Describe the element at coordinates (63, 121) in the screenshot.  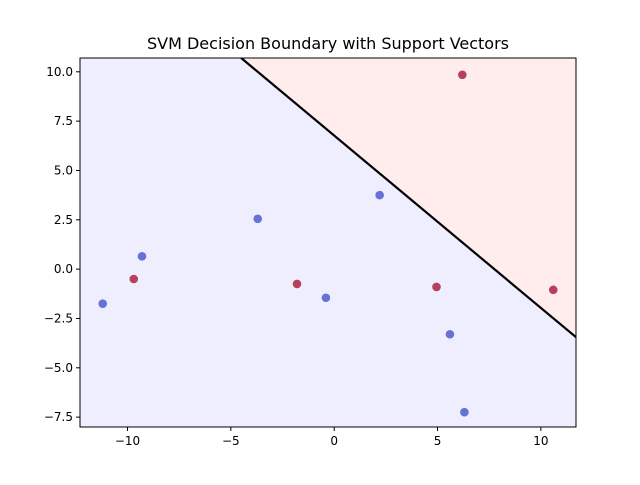
I see `y-tick-label: 7.5` at that location.